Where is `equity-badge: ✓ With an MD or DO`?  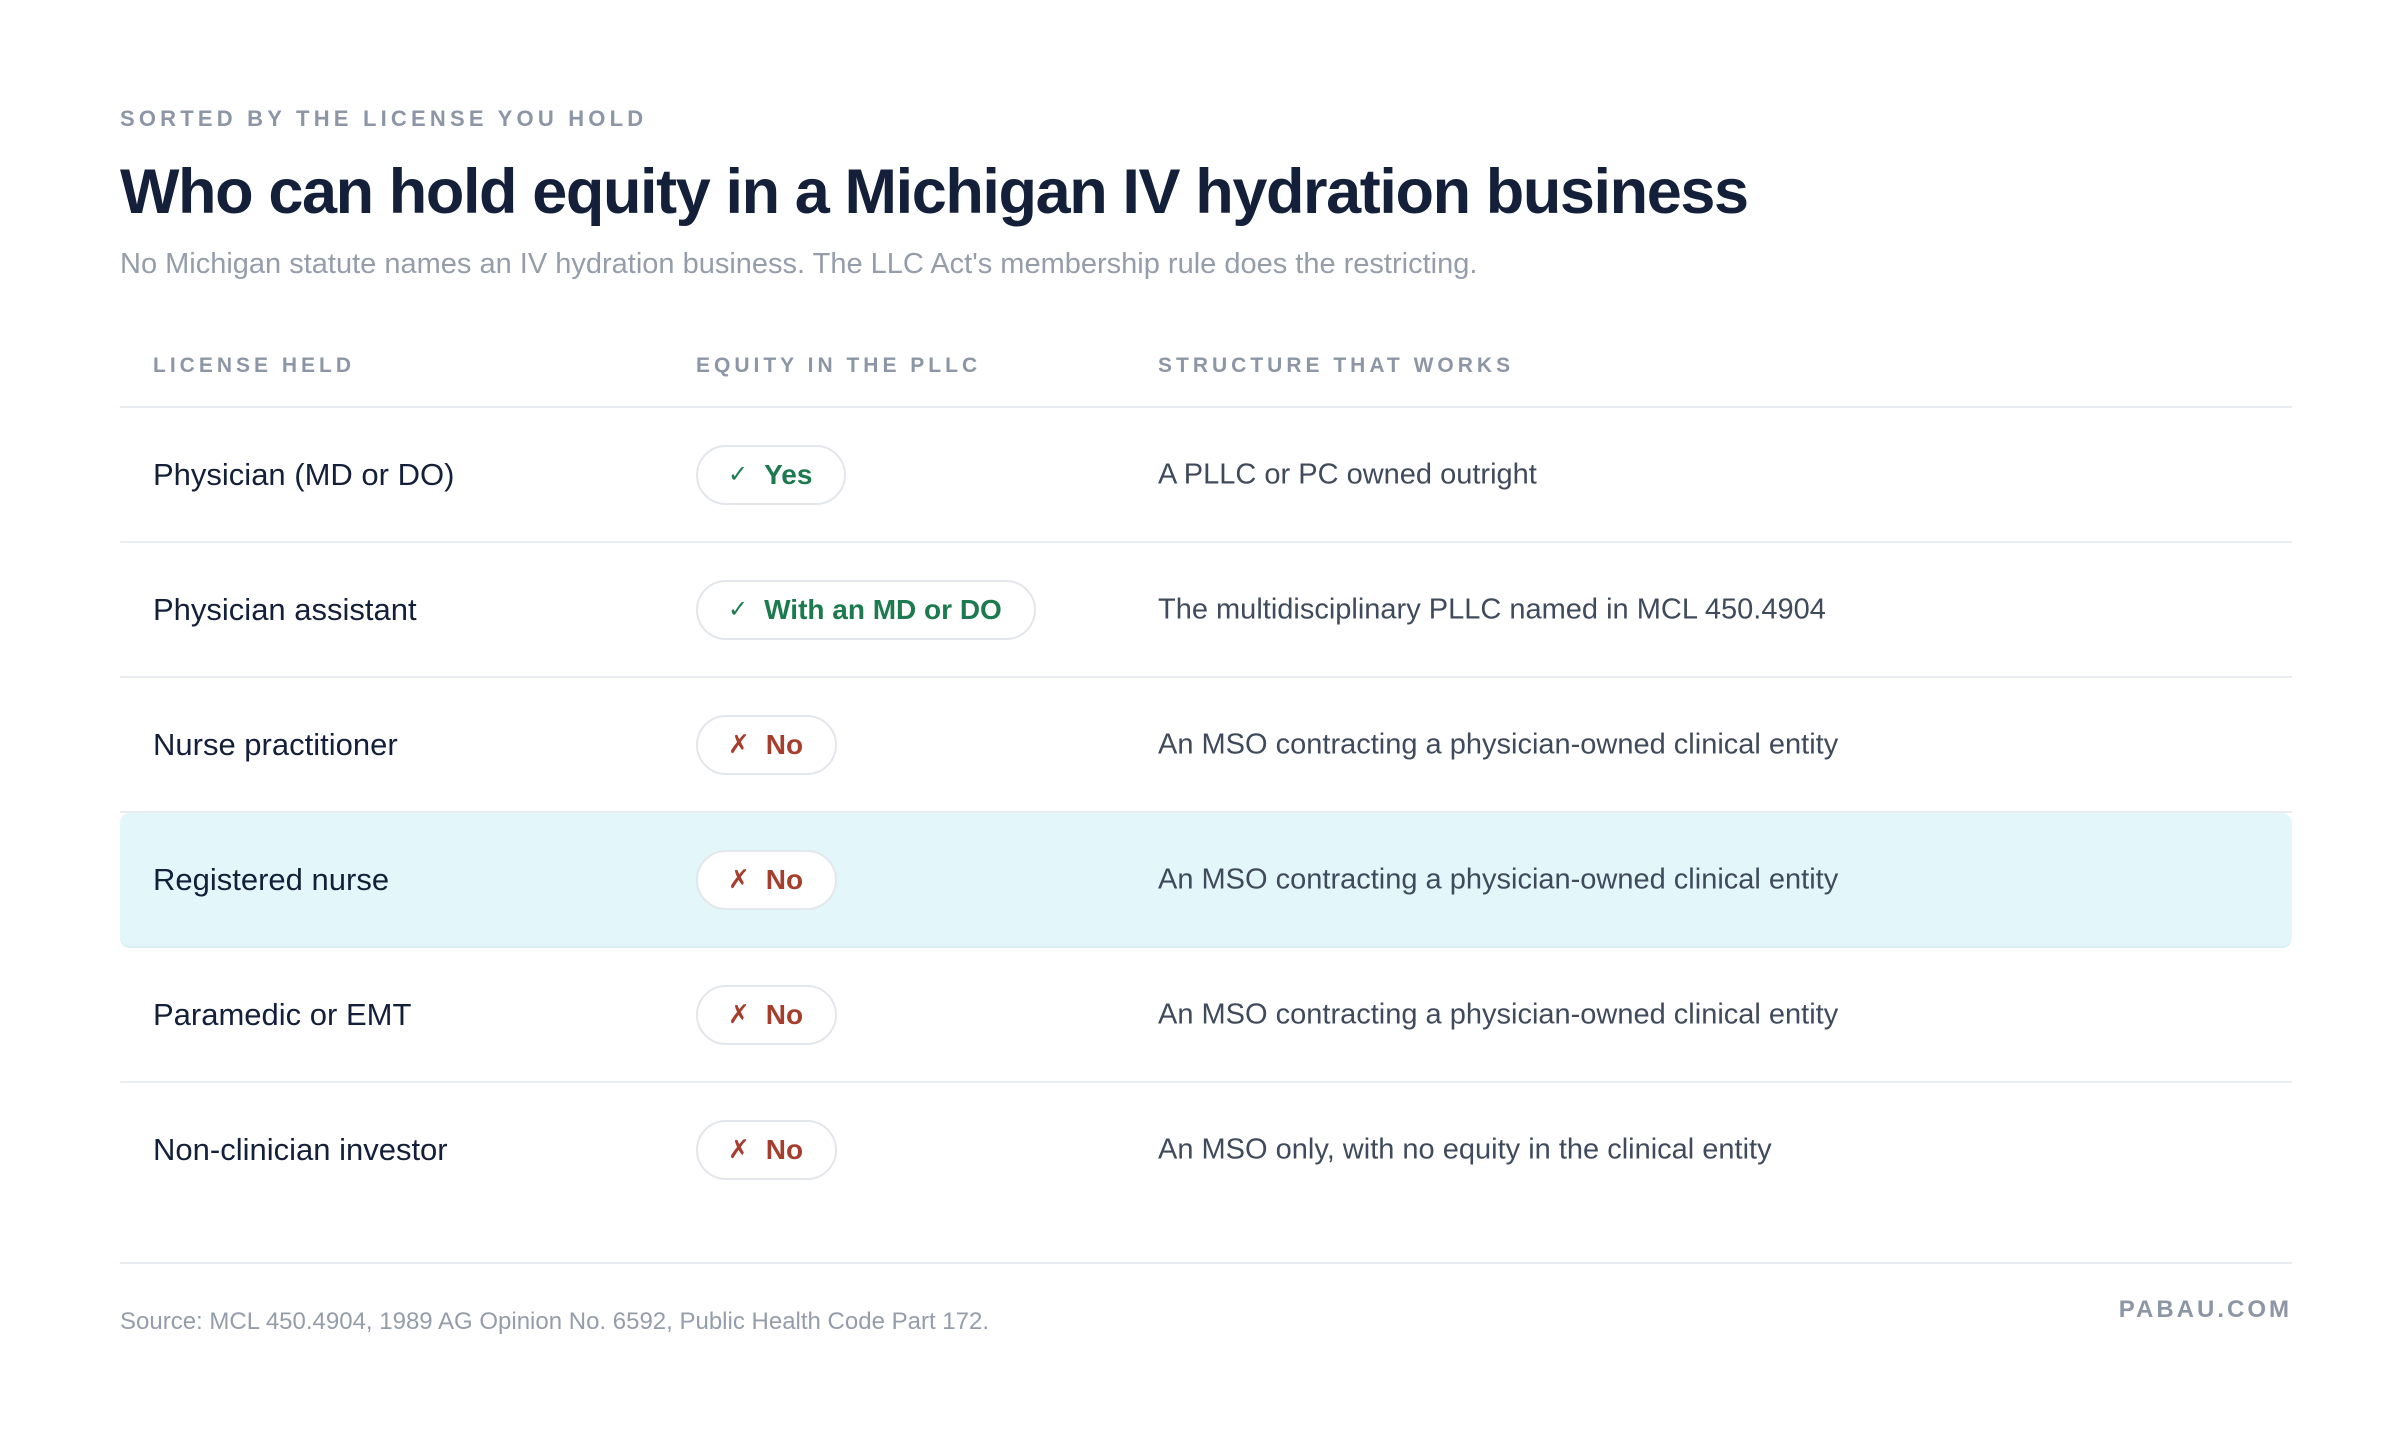
equity-badge: ✓ With an MD or DO is located at coordinates (866, 609).